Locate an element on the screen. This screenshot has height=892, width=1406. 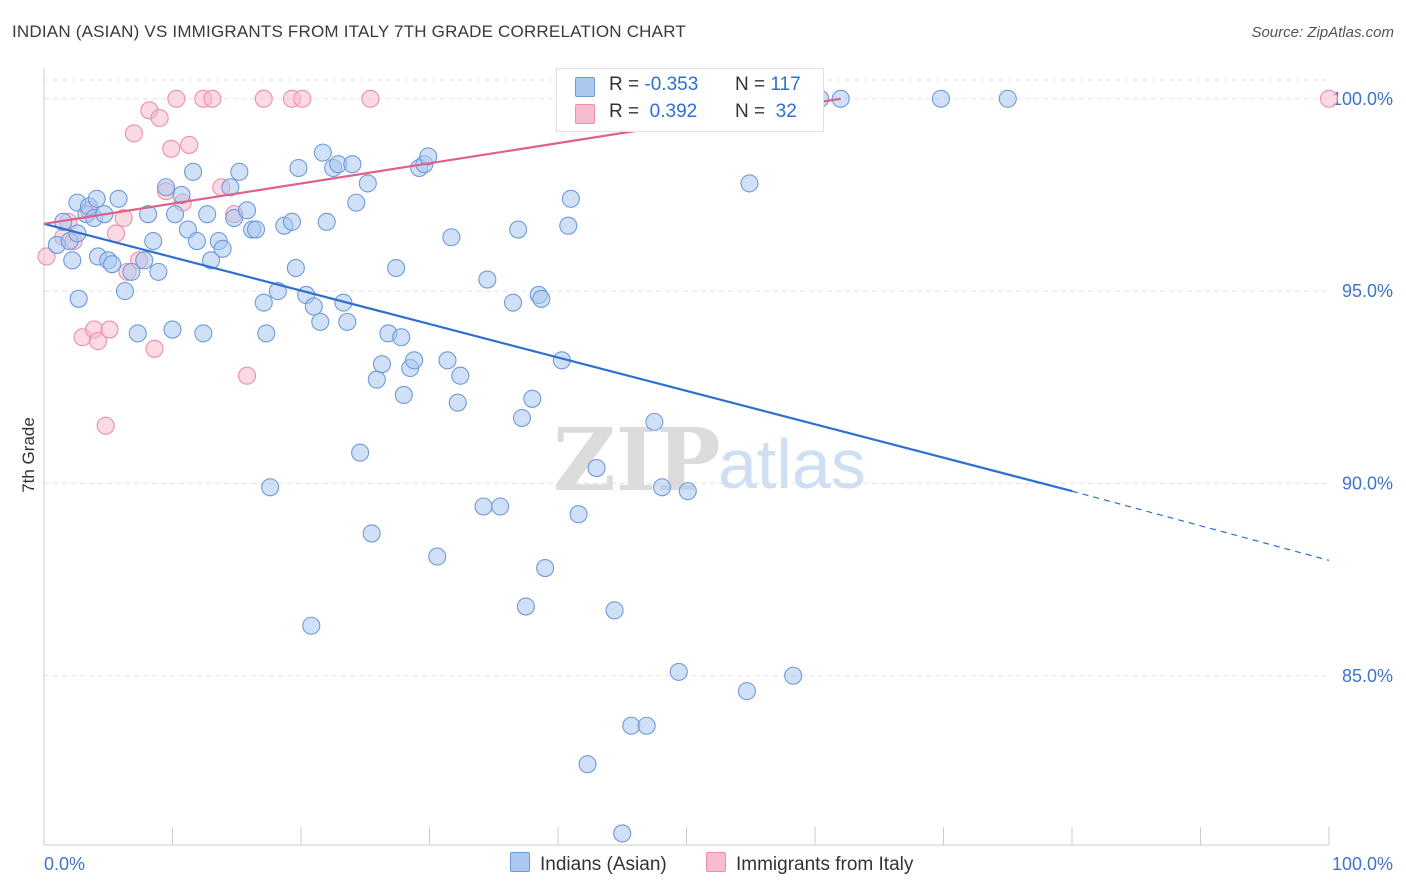
y-tick-label: 85.0% is located at coordinates (1367, 676).